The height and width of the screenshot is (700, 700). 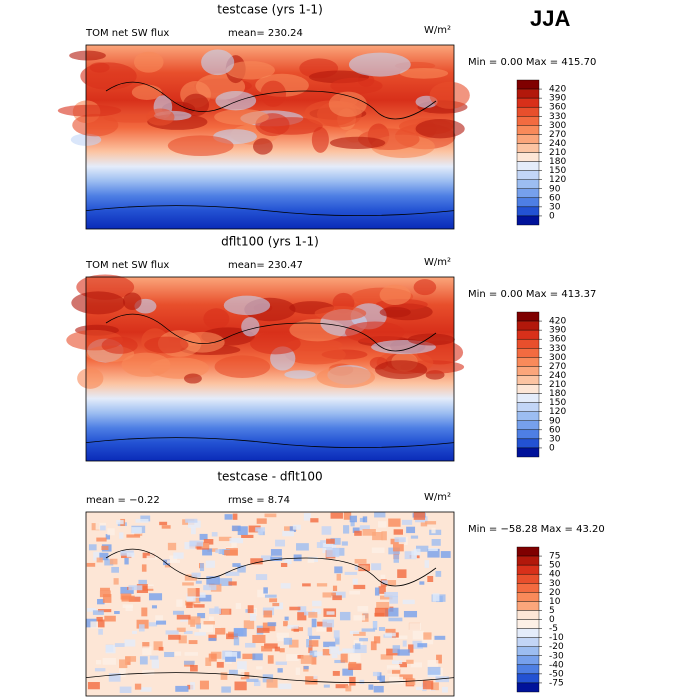 I want to click on coastline, so click(x=270, y=148).